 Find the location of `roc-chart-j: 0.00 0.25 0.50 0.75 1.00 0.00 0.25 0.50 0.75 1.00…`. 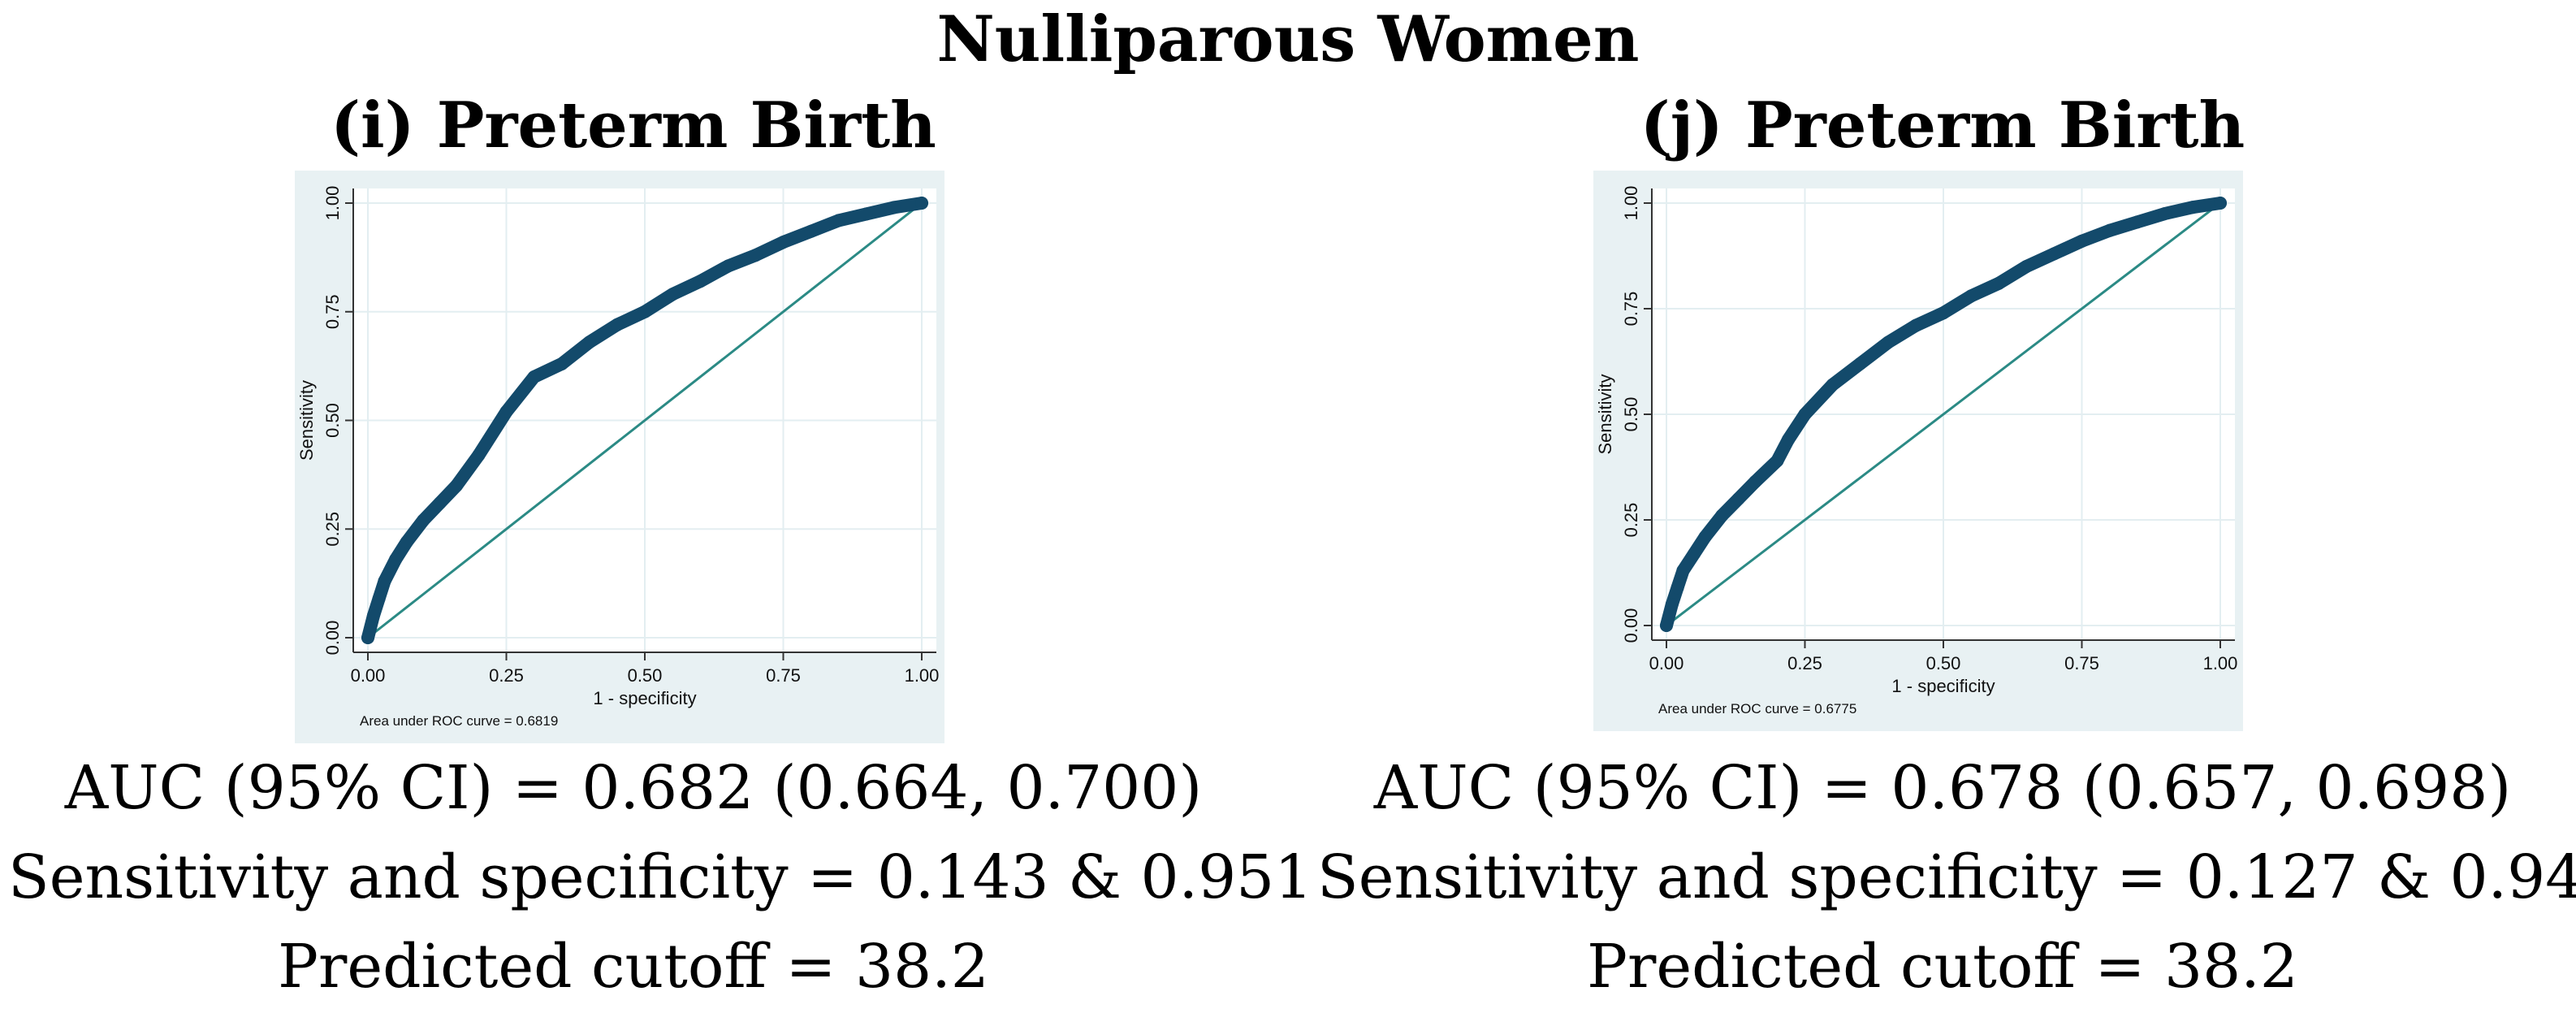

roc-chart-j: 0.00 0.25 0.50 0.75 1.00 0.00 0.25 0.50 0.75 1.00… is located at coordinates (1918, 451).